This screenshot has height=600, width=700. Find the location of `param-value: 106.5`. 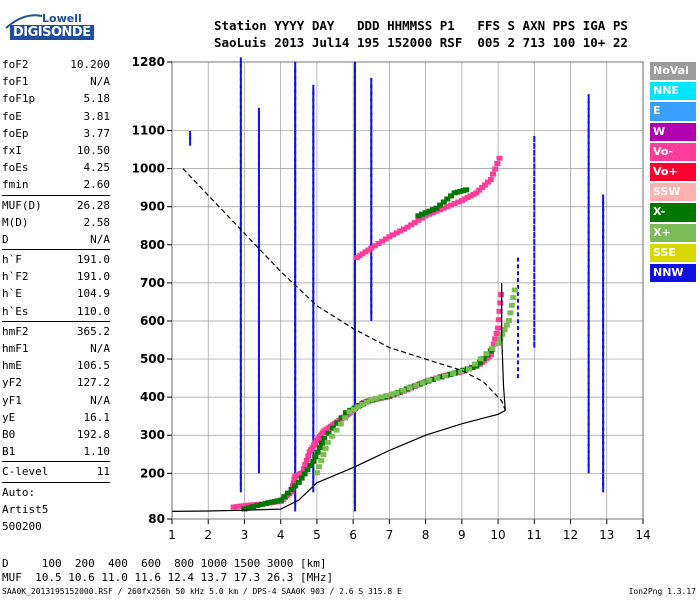

param-value: 106.5 is located at coordinates (93, 366).